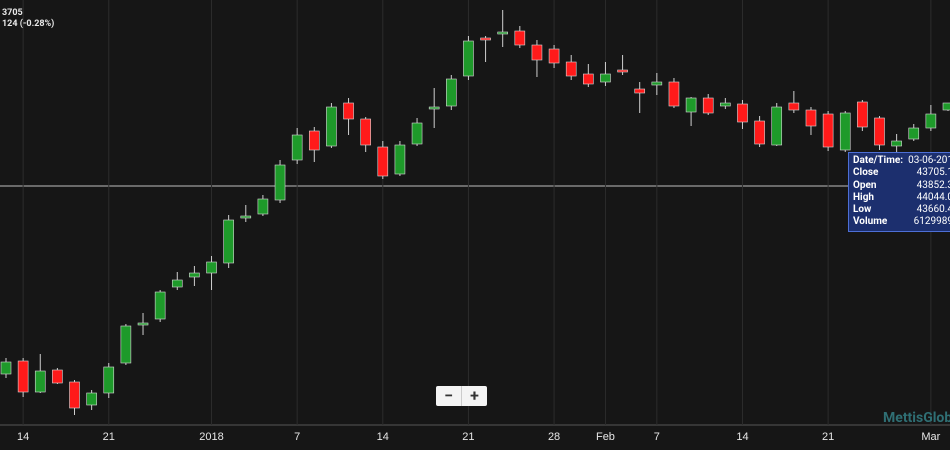 Image resolution: width=950 pixels, height=450 pixels. Describe the element at coordinates (933, 197) in the screenshot. I see `tooltip-value: 44044.0` at that location.